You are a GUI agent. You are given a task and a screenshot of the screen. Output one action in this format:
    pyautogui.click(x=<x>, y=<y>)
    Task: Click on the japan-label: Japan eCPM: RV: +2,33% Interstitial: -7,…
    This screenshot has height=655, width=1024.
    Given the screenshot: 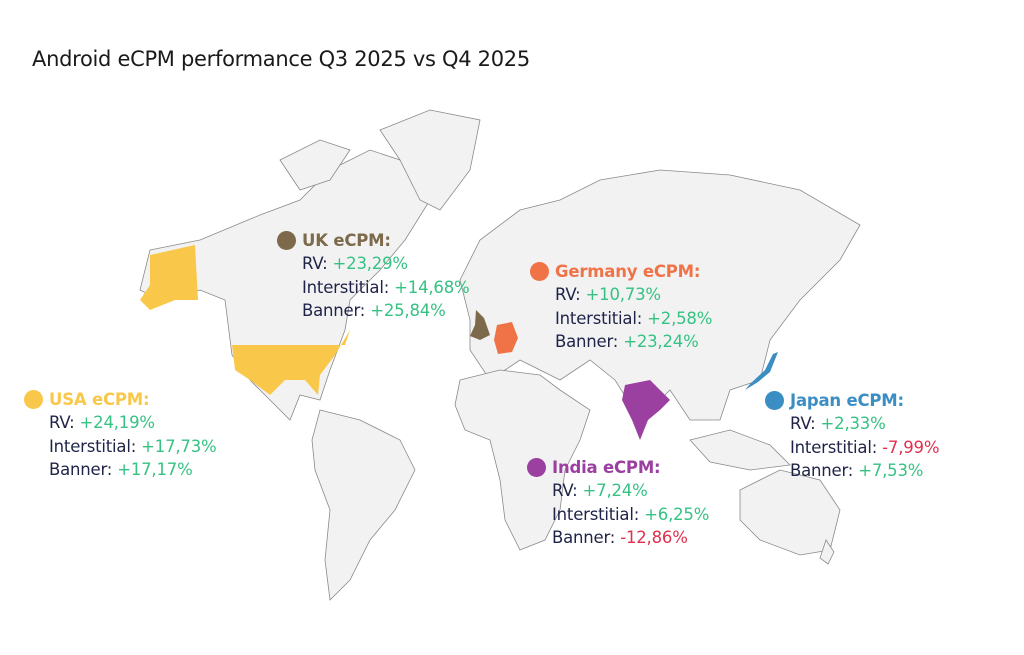 What is the action you would take?
    pyautogui.click(x=852, y=435)
    